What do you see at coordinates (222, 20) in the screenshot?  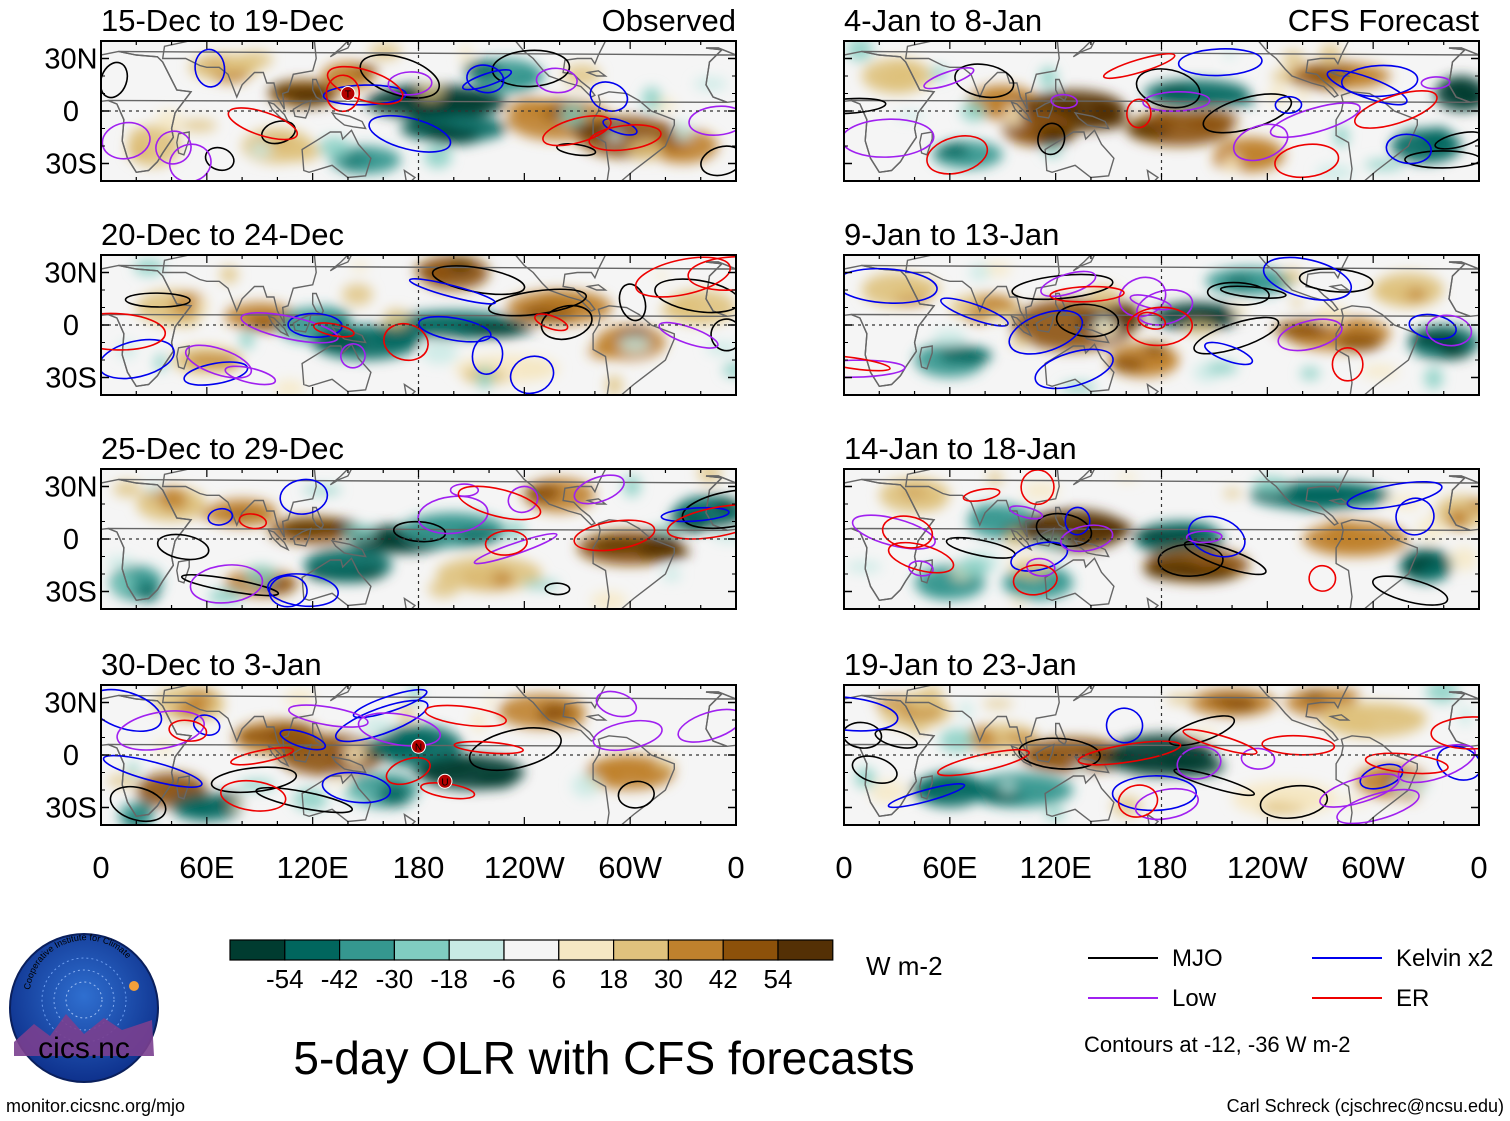 I see `panel-title-obs1: 15-Dec to 19-Dec` at bounding box center [222, 20].